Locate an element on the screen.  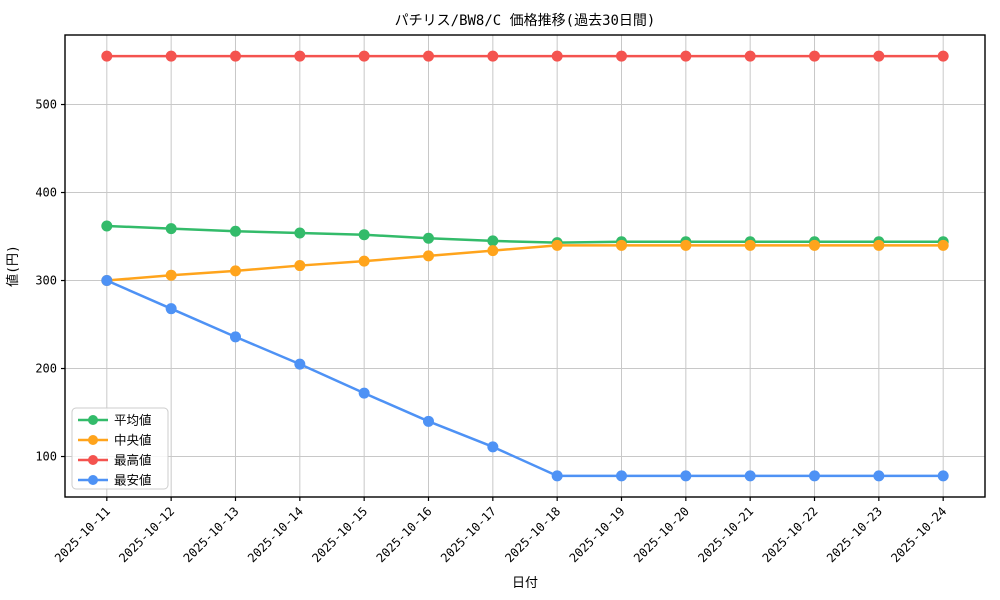
legend-box is located at coordinates (120, 448).